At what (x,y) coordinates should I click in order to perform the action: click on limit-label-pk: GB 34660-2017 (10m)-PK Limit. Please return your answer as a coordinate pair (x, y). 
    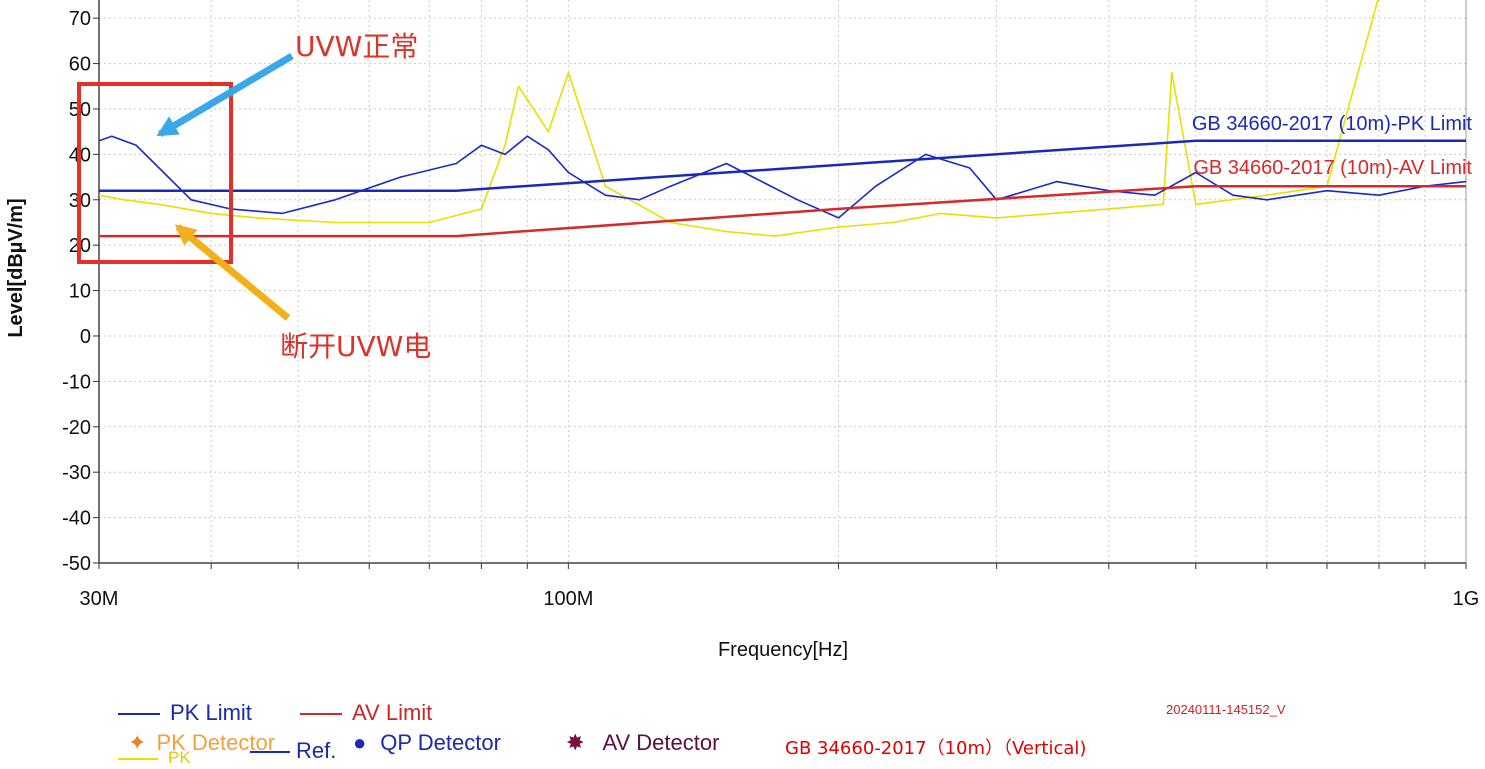
    Looking at the image, I should click on (1332, 124).